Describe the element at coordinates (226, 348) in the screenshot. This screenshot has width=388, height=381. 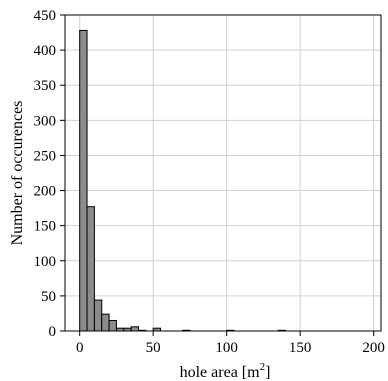
I see `x-tick-label: 100` at that location.